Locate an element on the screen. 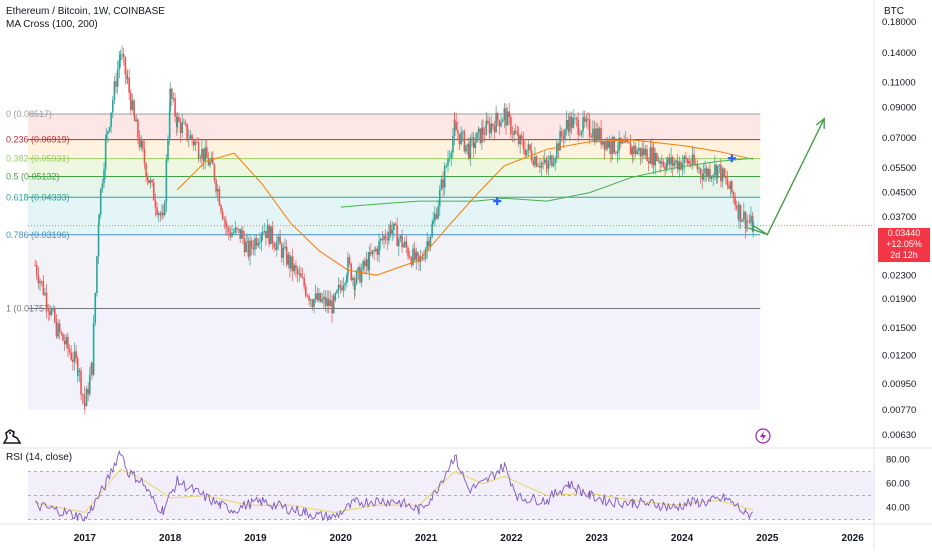 The height and width of the screenshot is (555, 932). rsi-label: RSI (14, close) is located at coordinates (39, 457).